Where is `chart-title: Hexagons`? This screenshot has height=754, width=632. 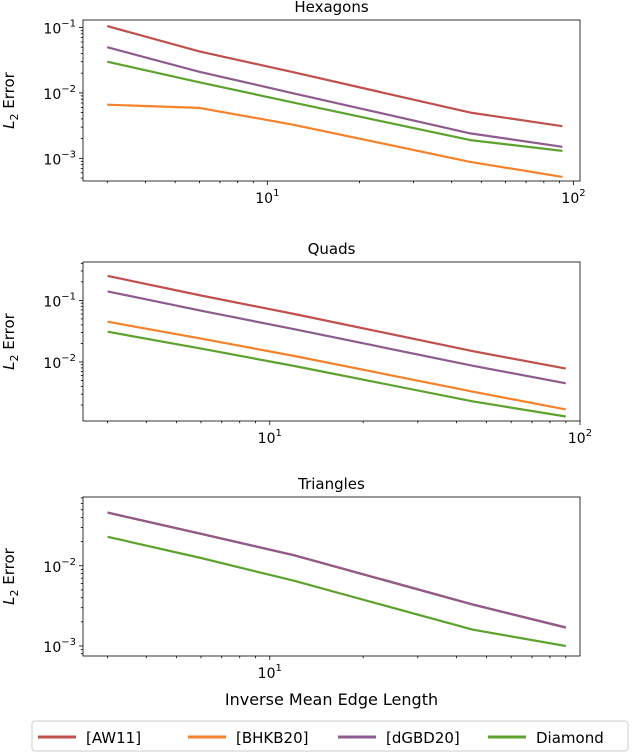
chart-title: Hexagons is located at coordinates (331, 8).